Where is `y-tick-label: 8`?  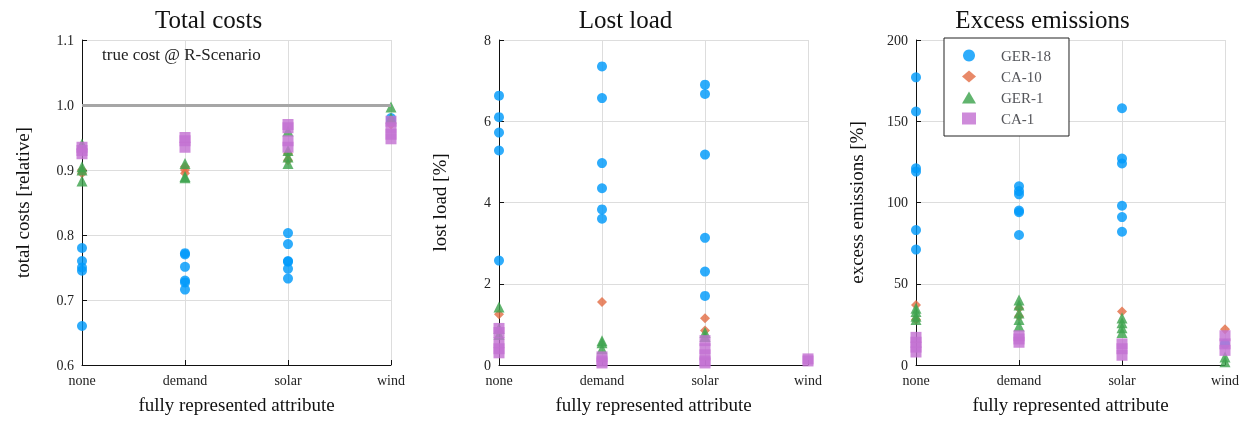
y-tick-label: 8 is located at coordinates (487, 40).